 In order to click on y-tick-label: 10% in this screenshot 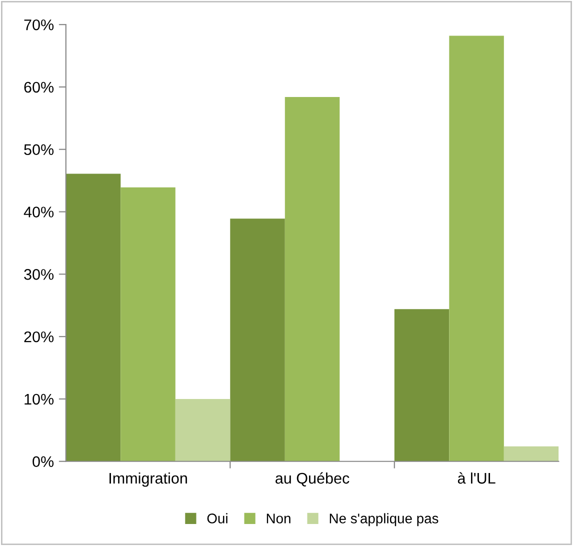, I will do `click(39, 399)`.